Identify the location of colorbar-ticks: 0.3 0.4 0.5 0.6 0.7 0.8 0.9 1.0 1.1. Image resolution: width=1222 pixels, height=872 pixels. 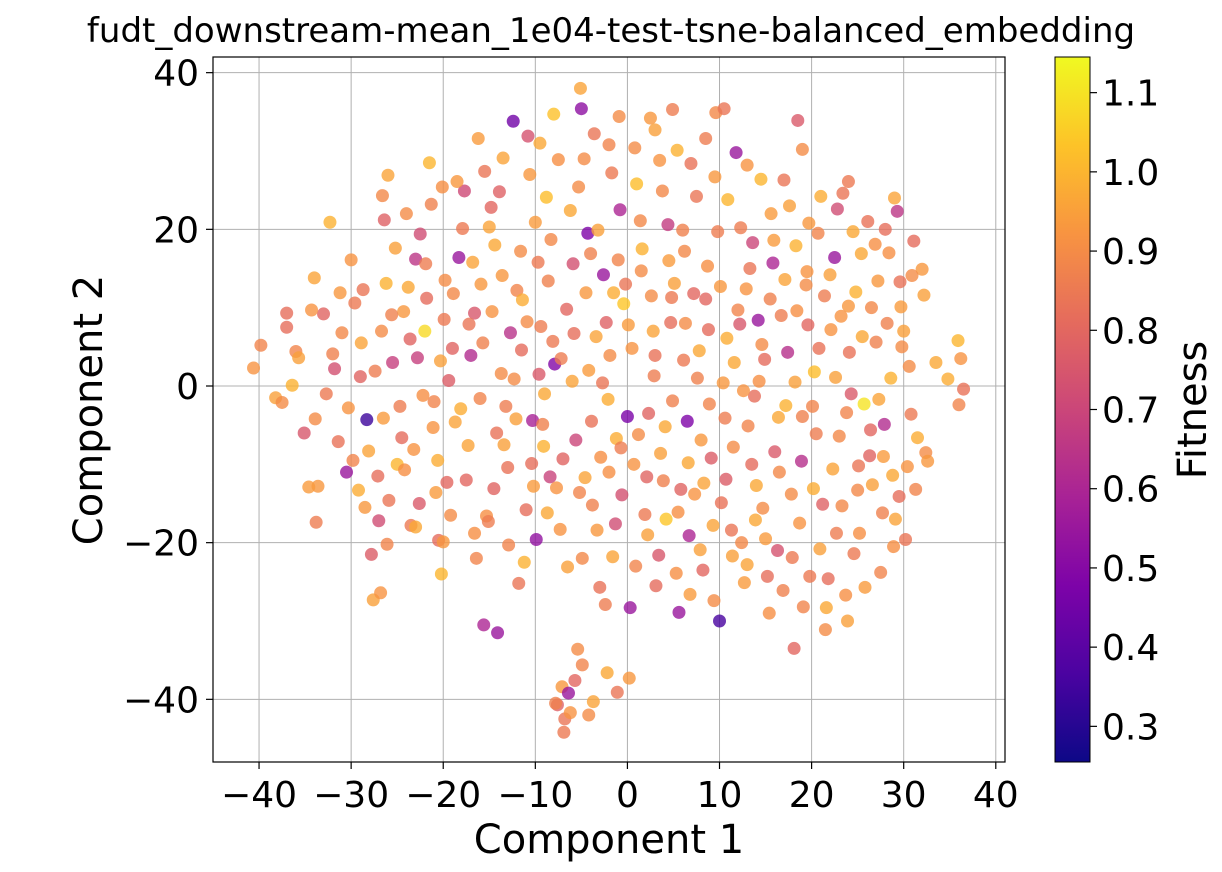
(1124, 411).